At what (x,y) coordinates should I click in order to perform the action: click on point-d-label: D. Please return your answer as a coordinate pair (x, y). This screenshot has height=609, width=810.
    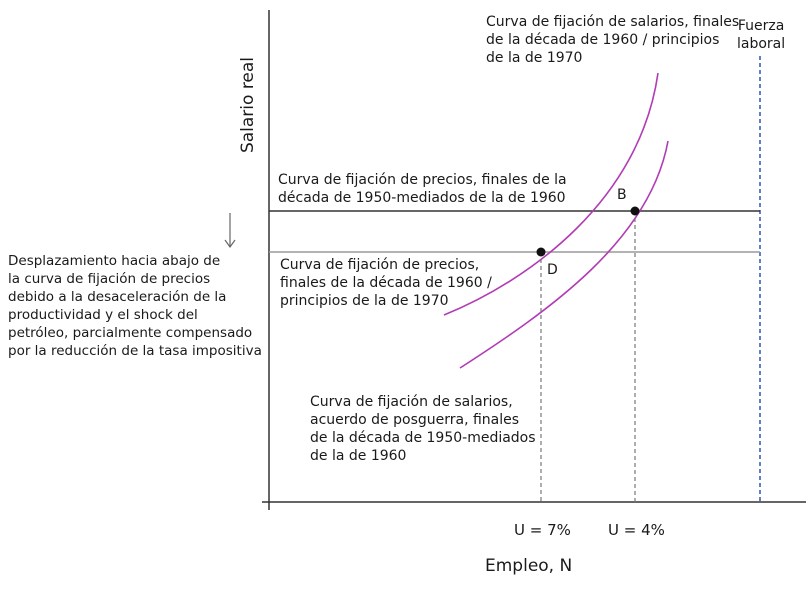
    Looking at the image, I should click on (552, 270).